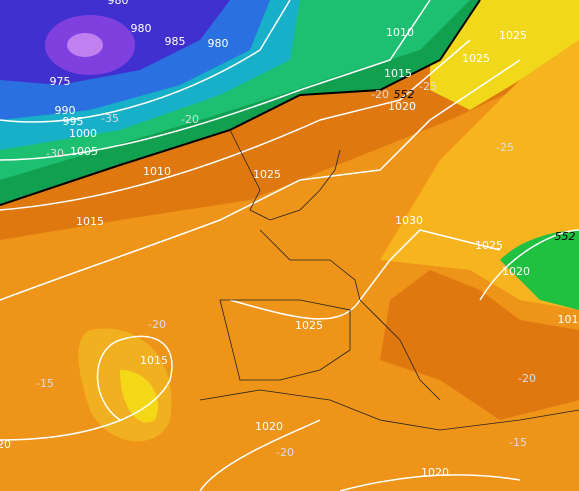 The width and height of the screenshot is (579, 491). Describe the element at coordinates (175, 41) in the screenshot. I see `map-label: 985` at that location.